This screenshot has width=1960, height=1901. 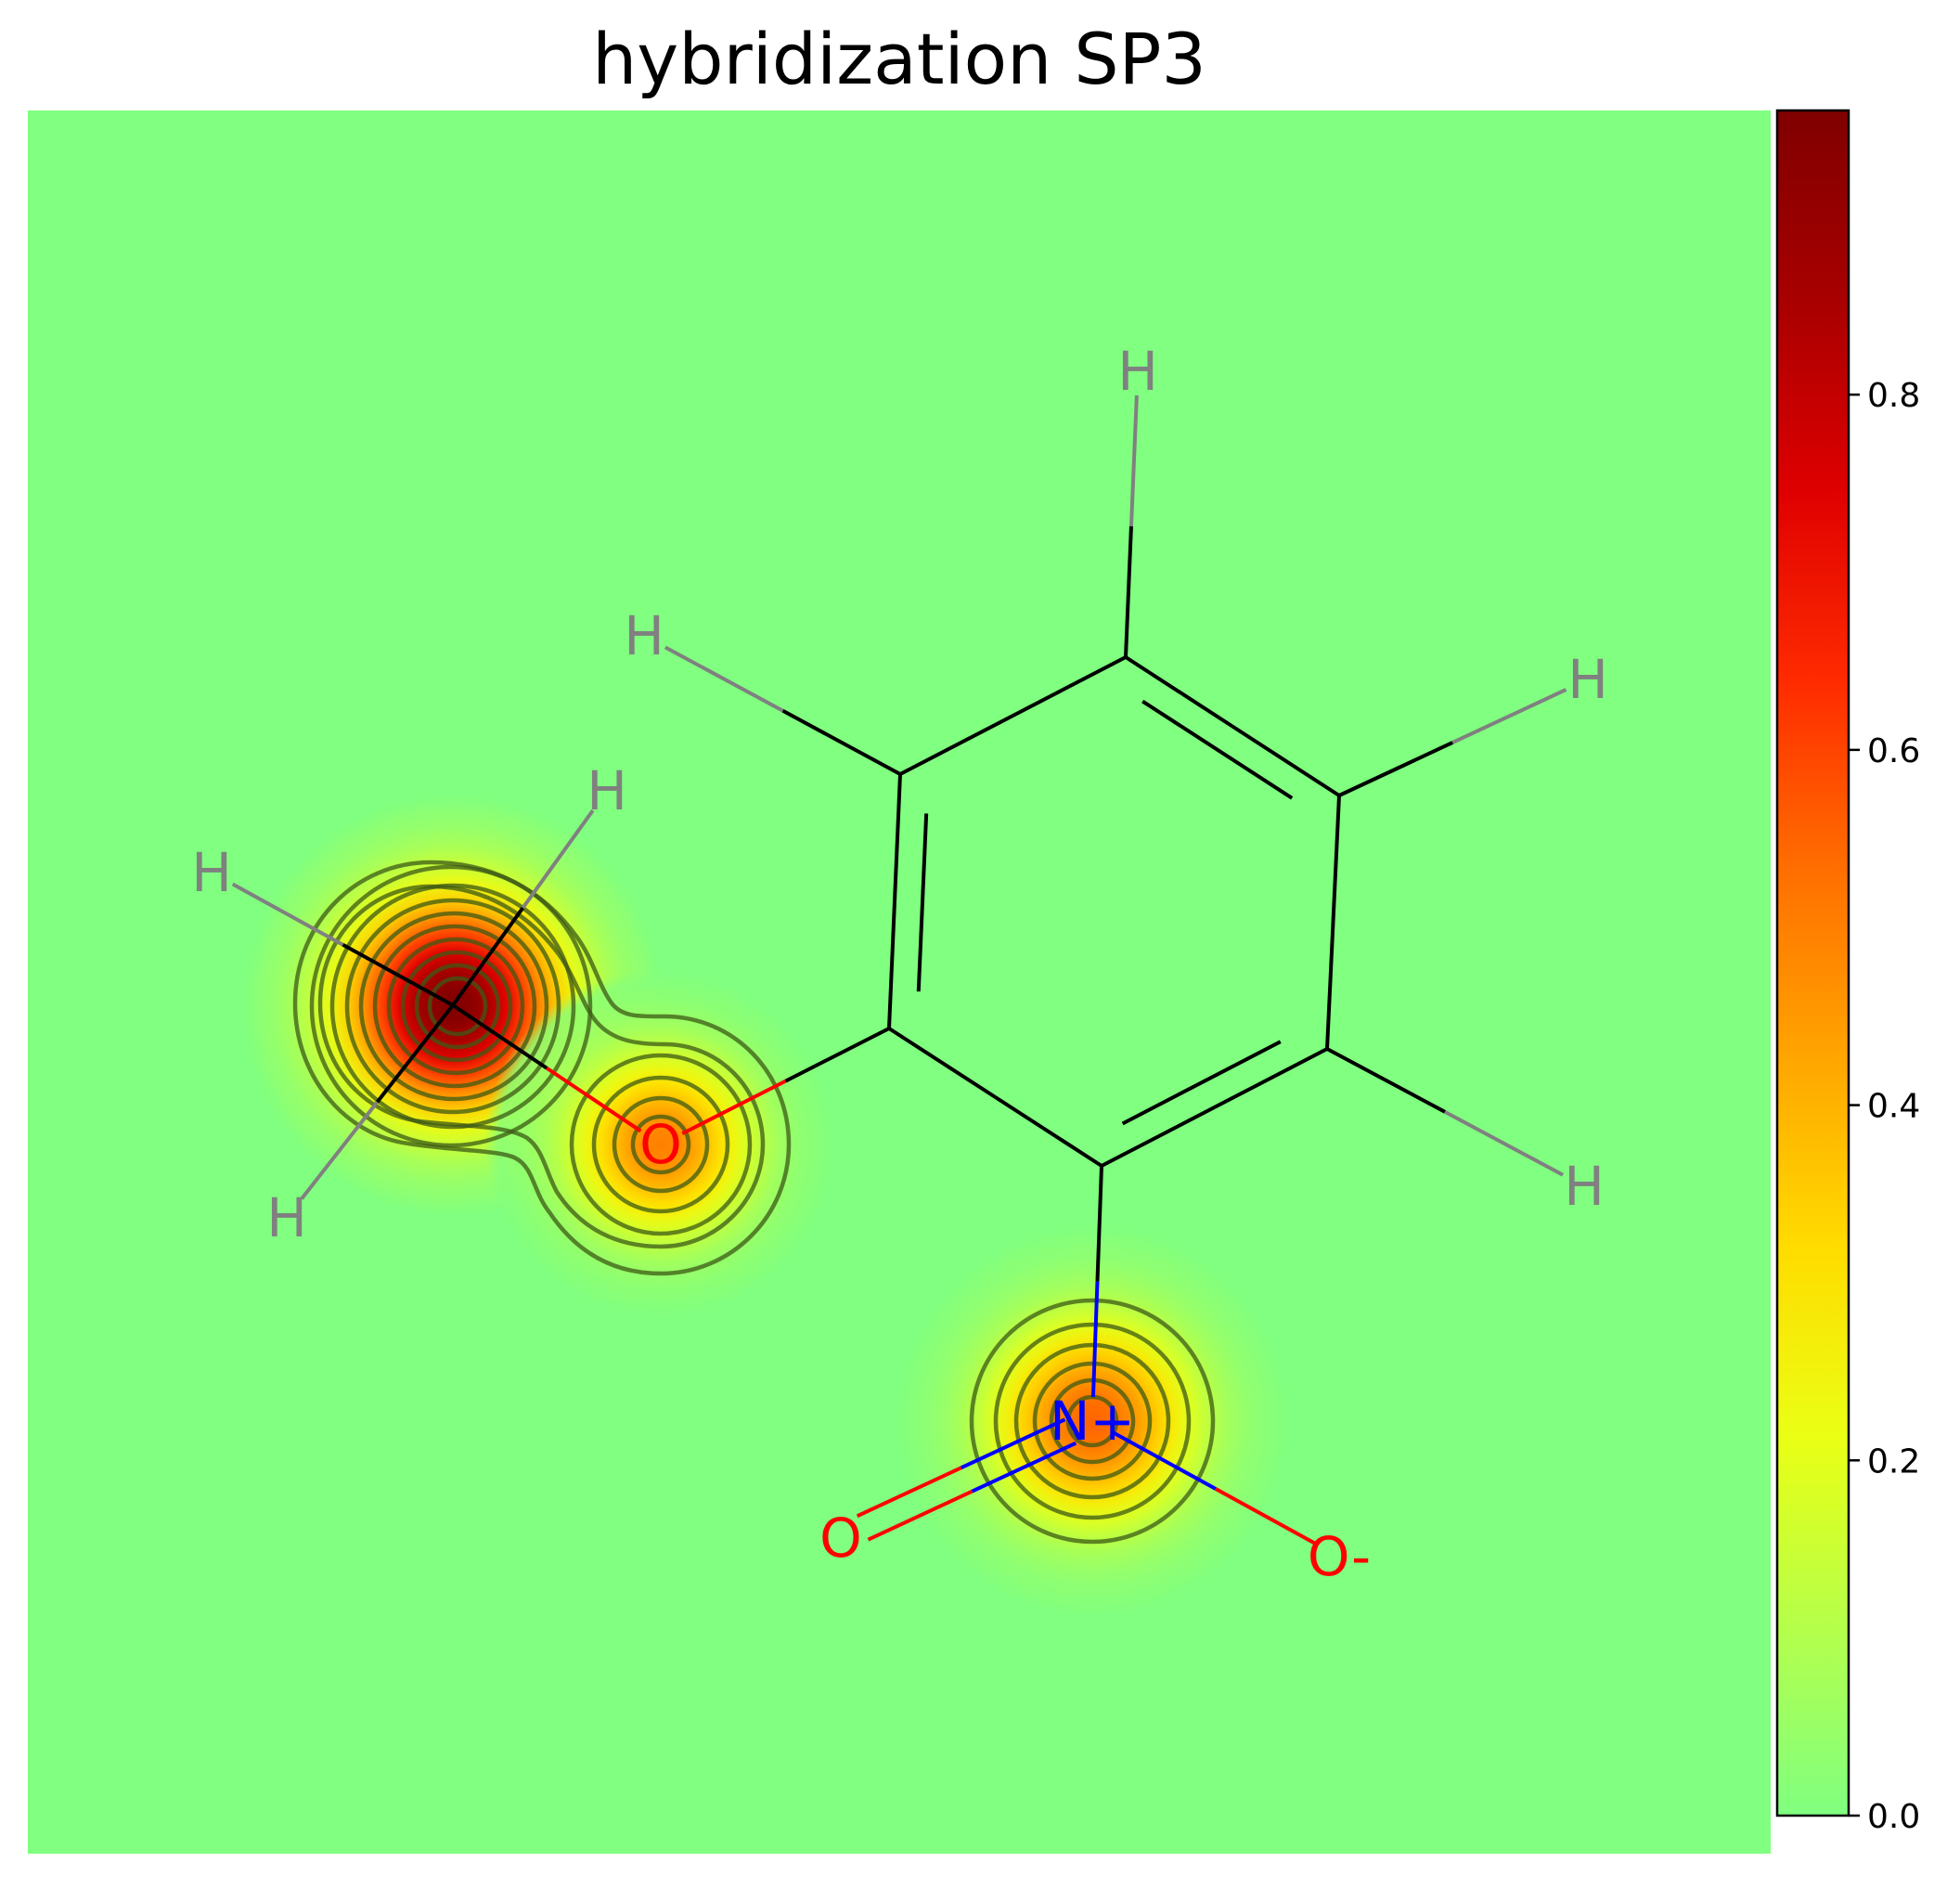 I want to click on colorbar-tick-label: 0.4, so click(x=1893, y=1107).